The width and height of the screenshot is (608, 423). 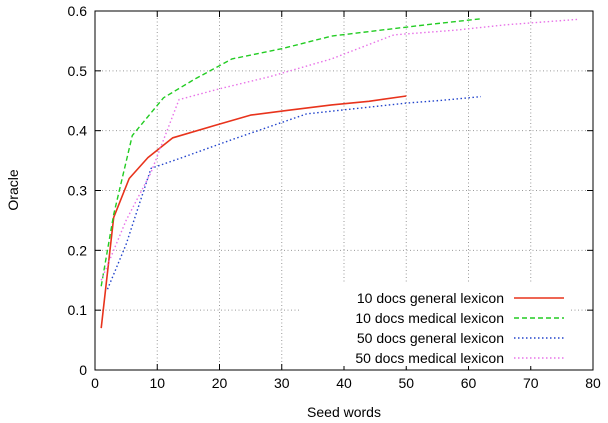 What do you see at coordinates (344, 412) in the screenshot?
I see `x-axis-title: Seed words` at bounding box center [344, 412].